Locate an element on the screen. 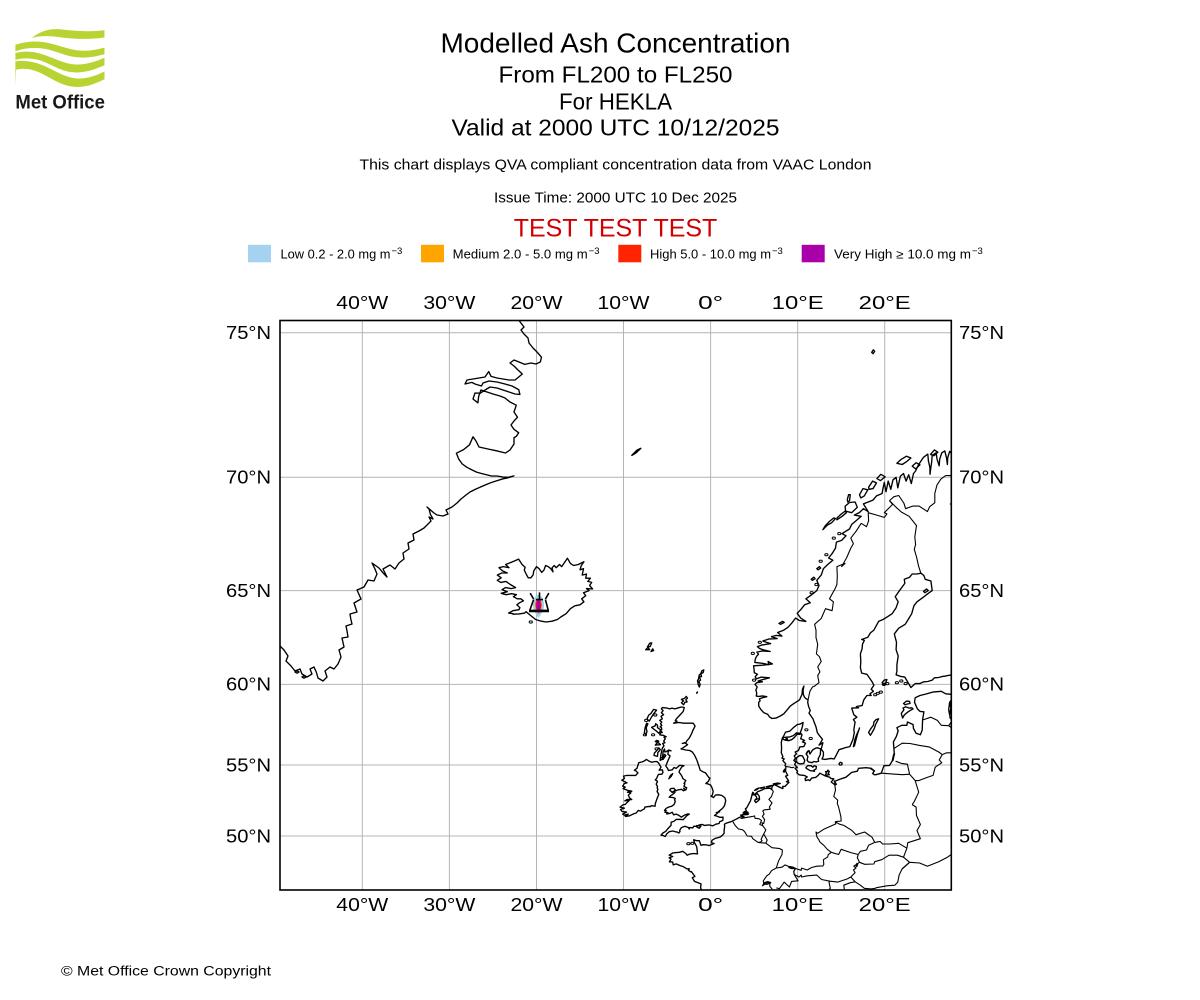 This screenshot has width=1200, height=1000. svg-text: Medium 2.0 - 5.0 mg m is located at coordinates (520, 254).